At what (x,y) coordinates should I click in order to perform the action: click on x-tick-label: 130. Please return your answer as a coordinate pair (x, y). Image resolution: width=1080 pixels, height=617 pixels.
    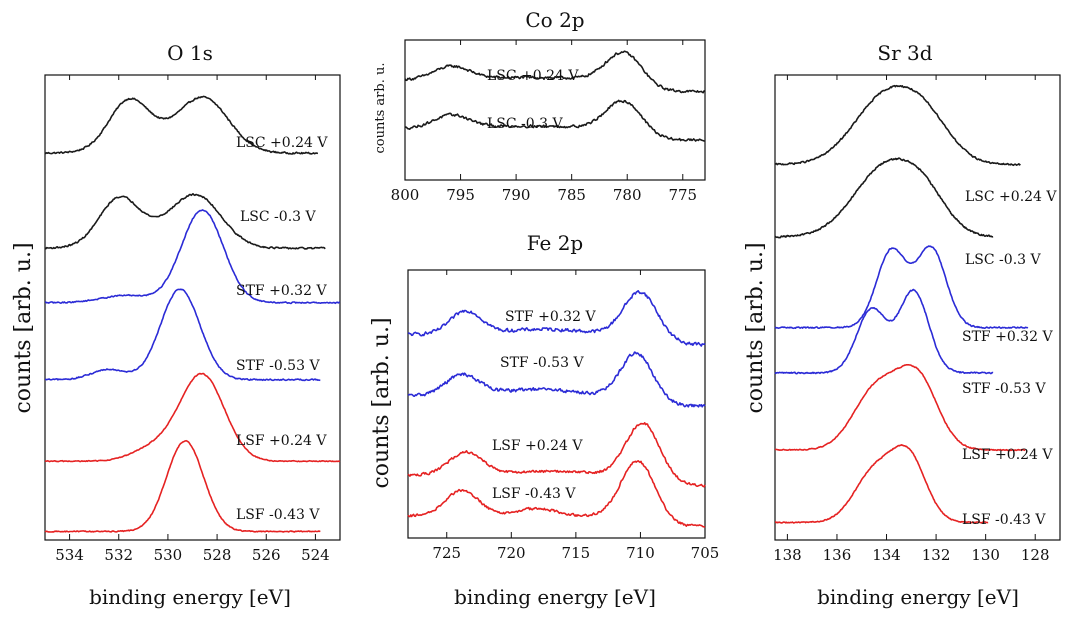
    Looking at the image, I should click on (985, 555).